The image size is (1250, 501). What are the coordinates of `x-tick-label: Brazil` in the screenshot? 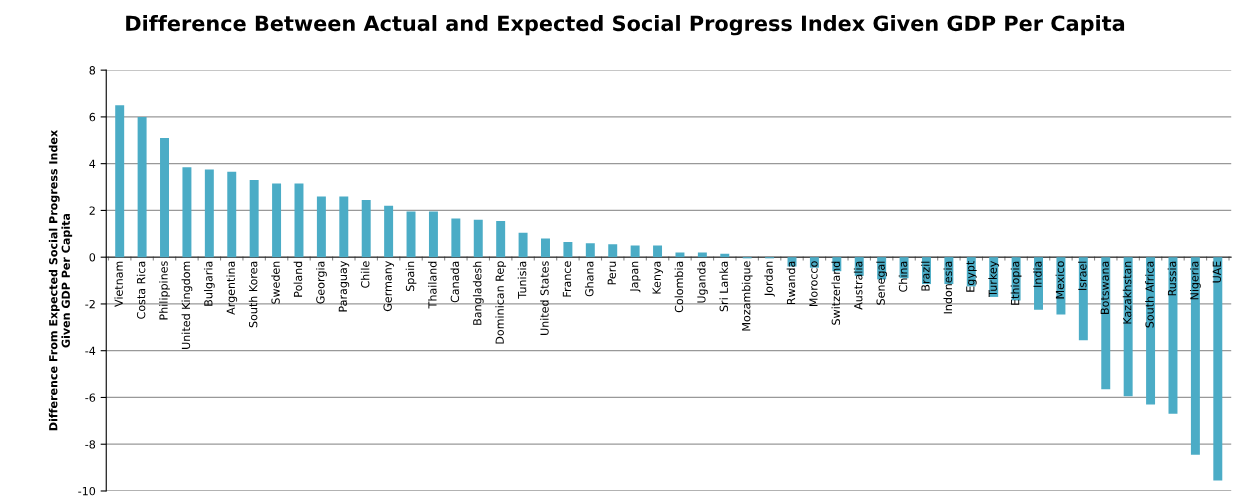 It's located at (925, 276).